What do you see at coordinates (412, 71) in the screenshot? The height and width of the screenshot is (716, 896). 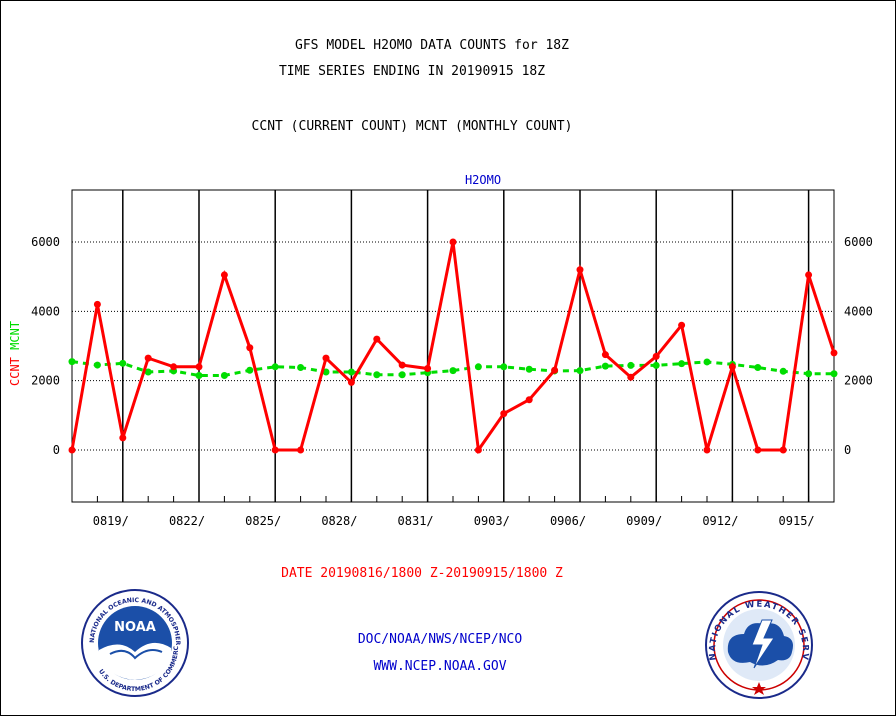 I see `chart-title-line2: TIME SERIES ENDING IN 20190915 18Z` at bounding box center [412, 71].